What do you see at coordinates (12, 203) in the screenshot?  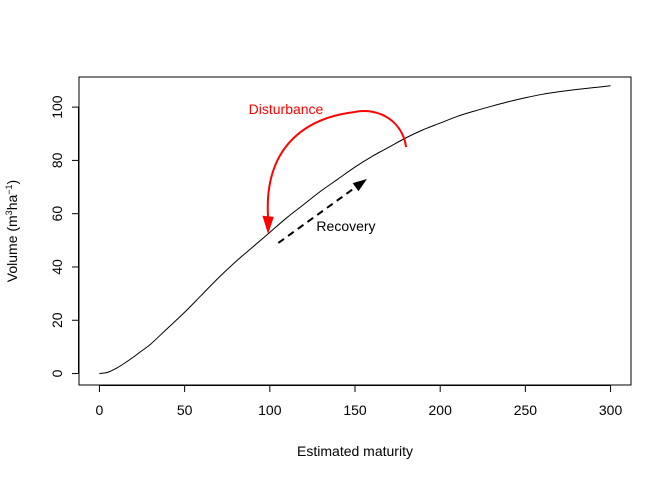 I see `y-label-middle: ha` at bounding box center [12, 203].